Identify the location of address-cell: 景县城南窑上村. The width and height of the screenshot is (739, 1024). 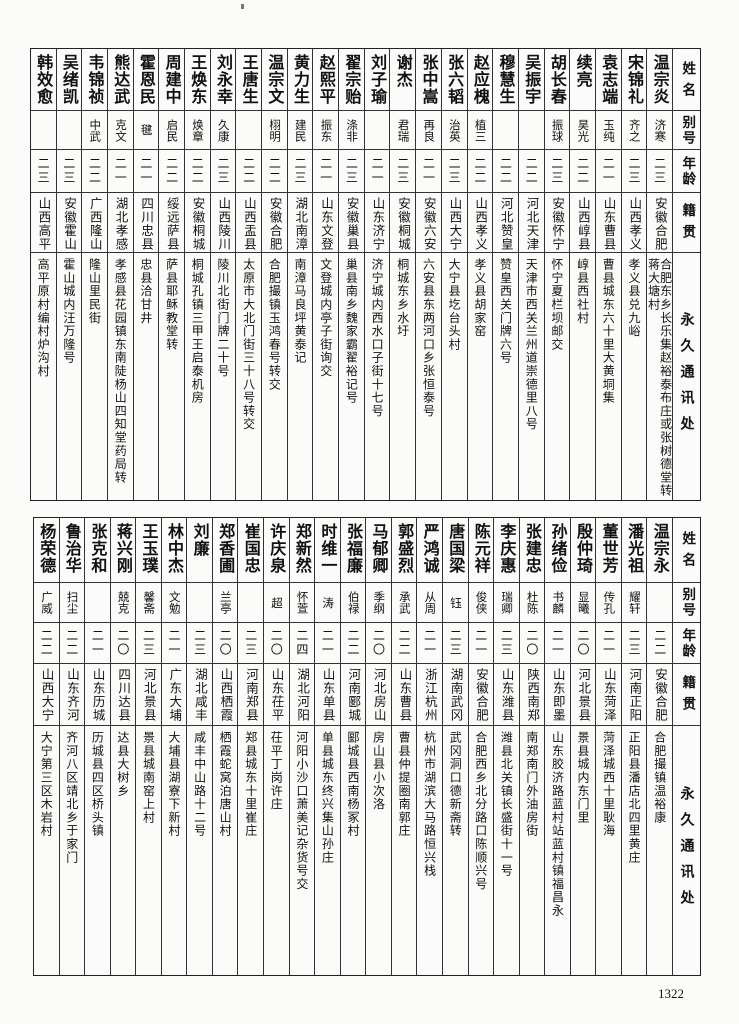
(148, 850).